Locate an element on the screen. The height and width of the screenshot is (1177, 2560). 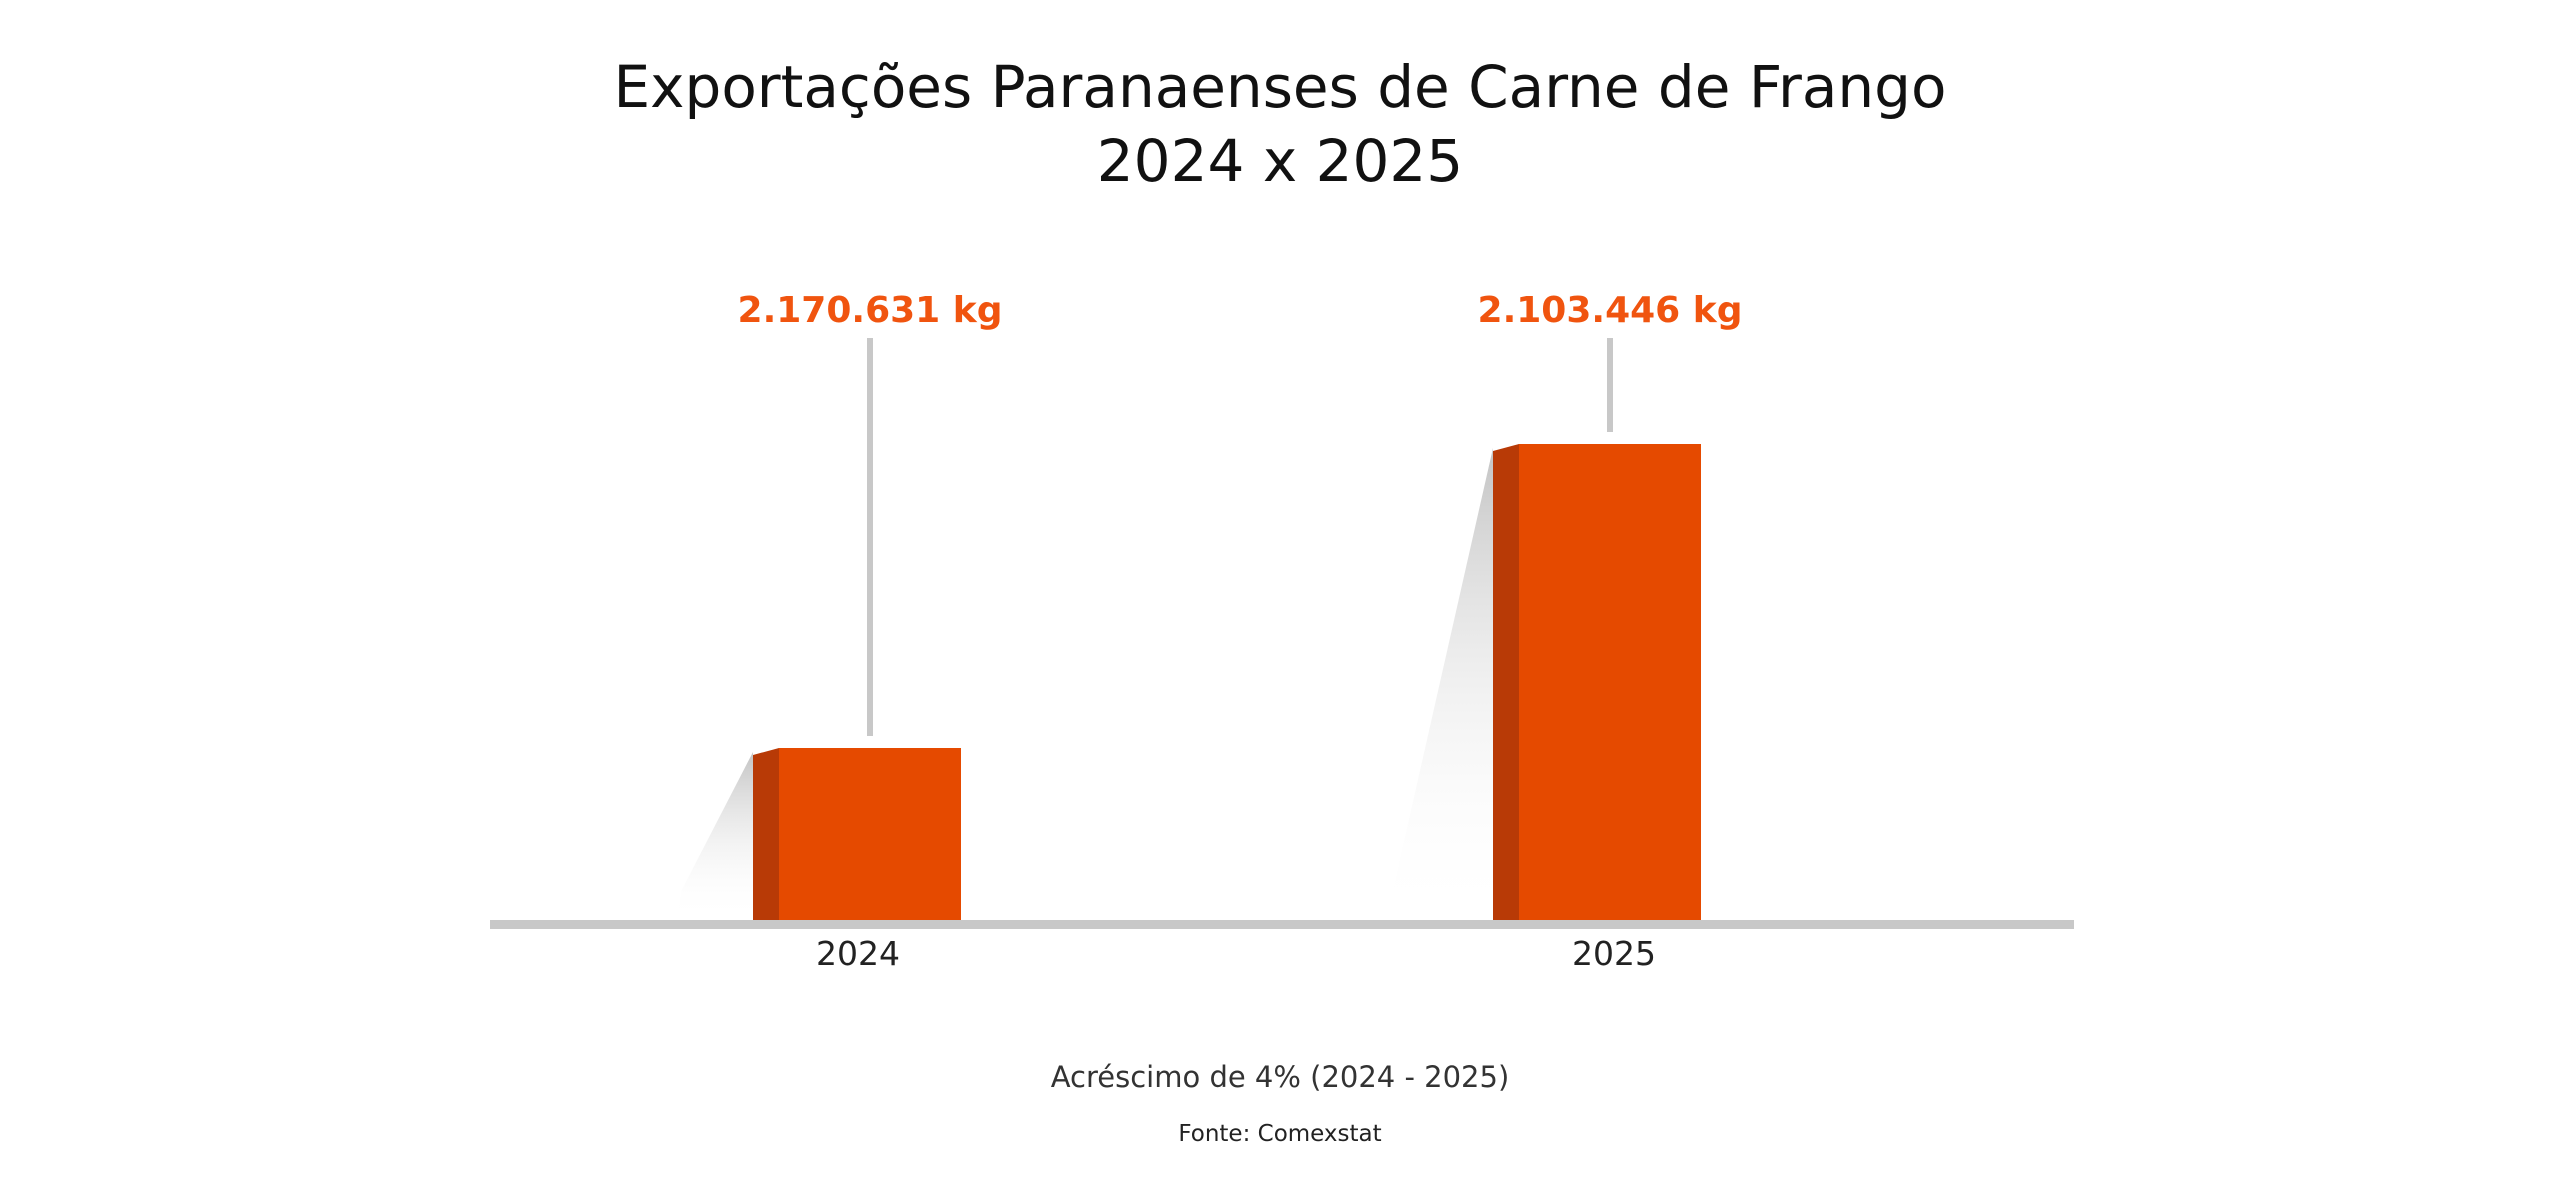
value-label-2025: 2.103.446 kg is located at coordinates (1610, 310).